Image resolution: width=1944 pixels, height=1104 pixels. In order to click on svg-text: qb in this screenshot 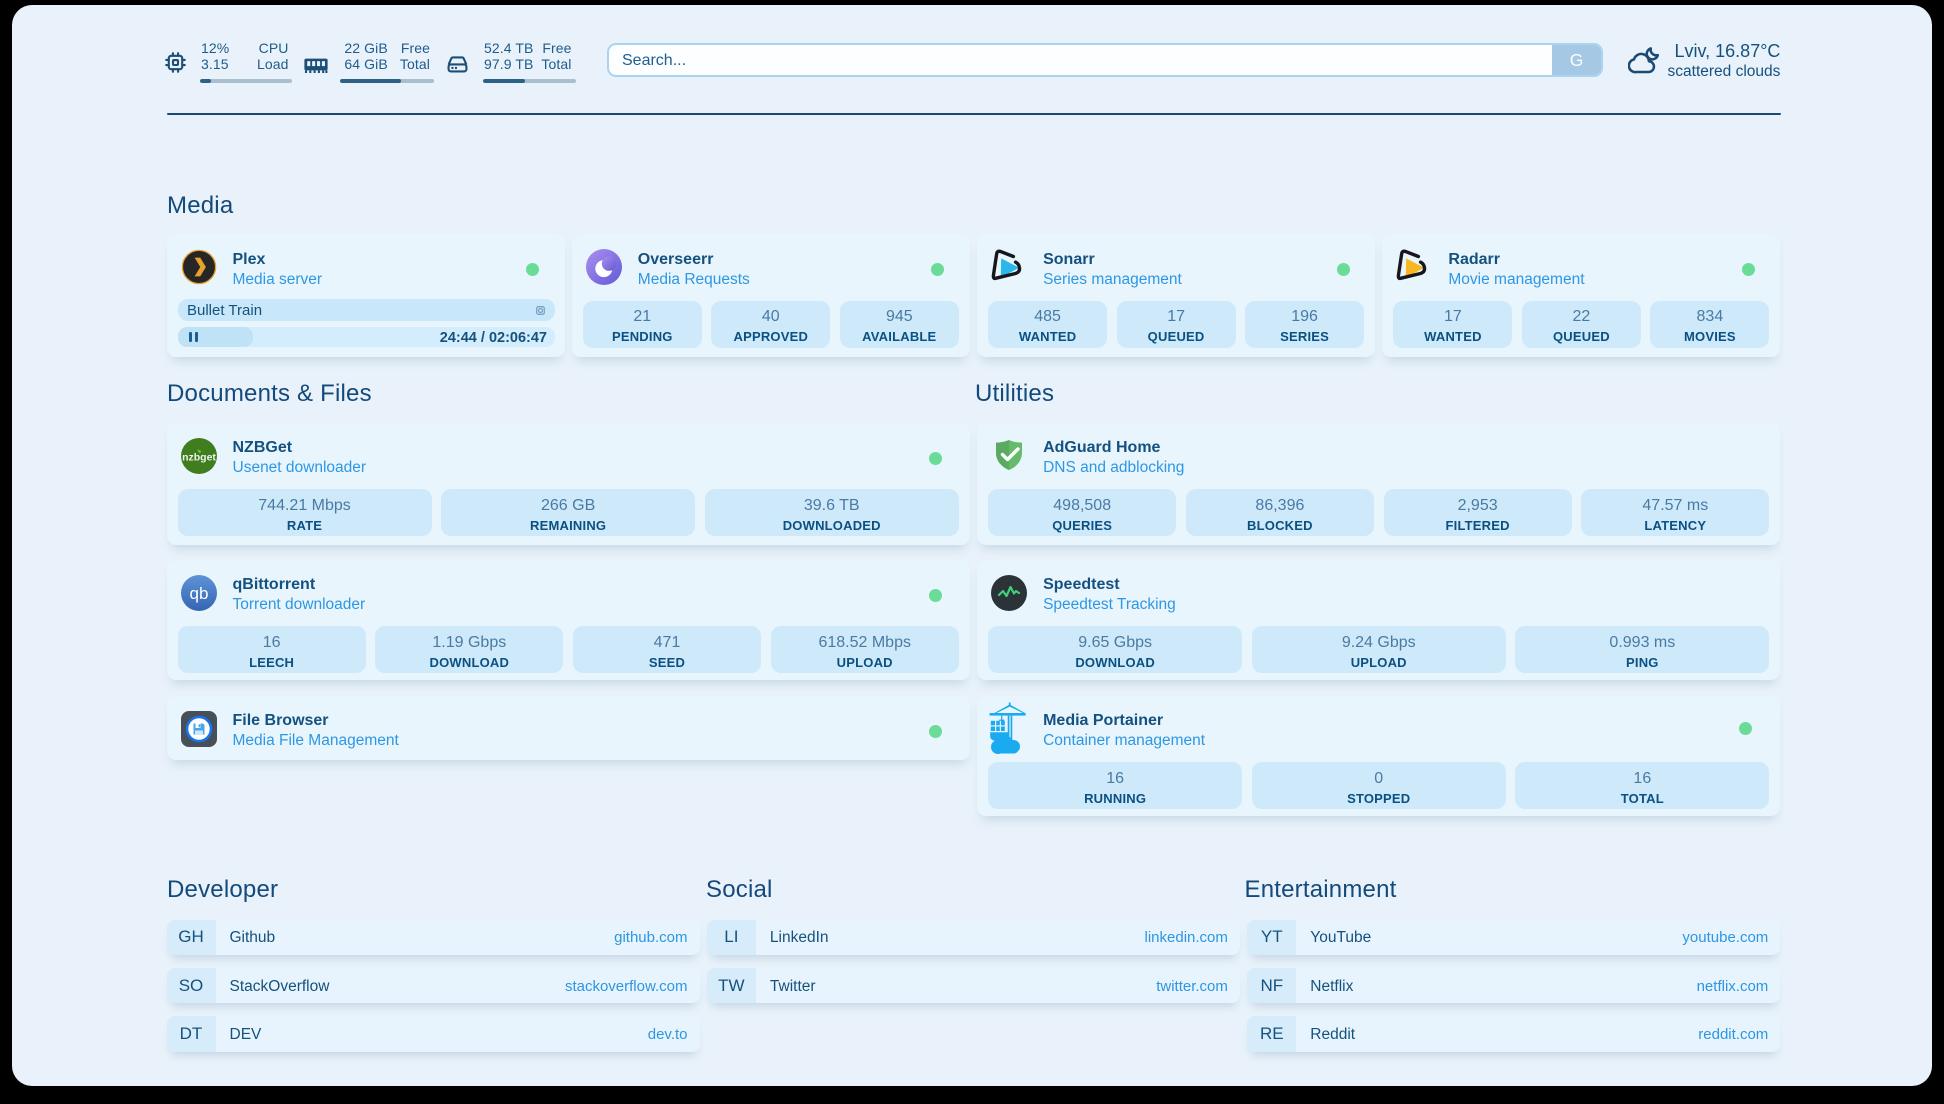, I will do `click(198, 593)`.